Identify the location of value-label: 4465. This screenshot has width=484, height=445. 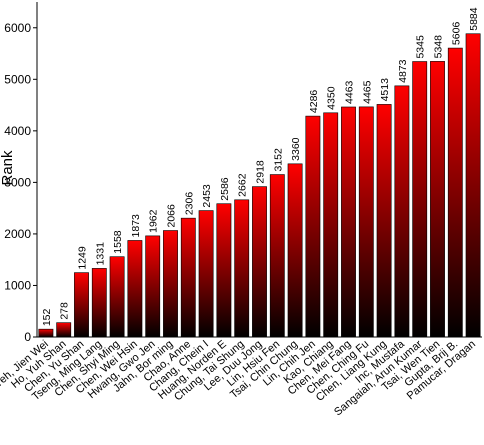
(367, 92).